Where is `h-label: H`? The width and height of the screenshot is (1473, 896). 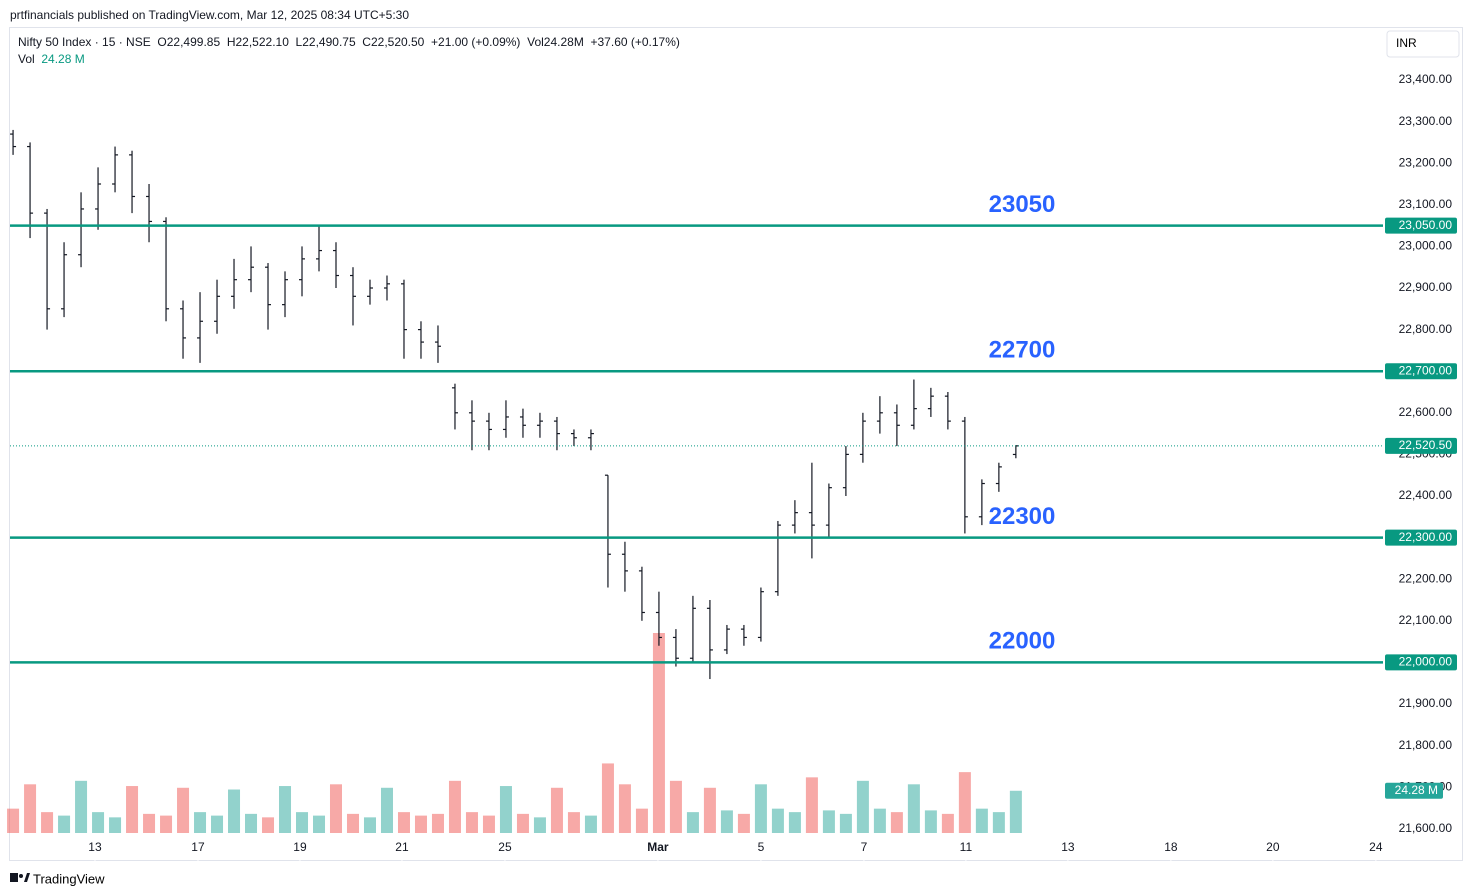 h-label: H is located at coordinates (231, 42).